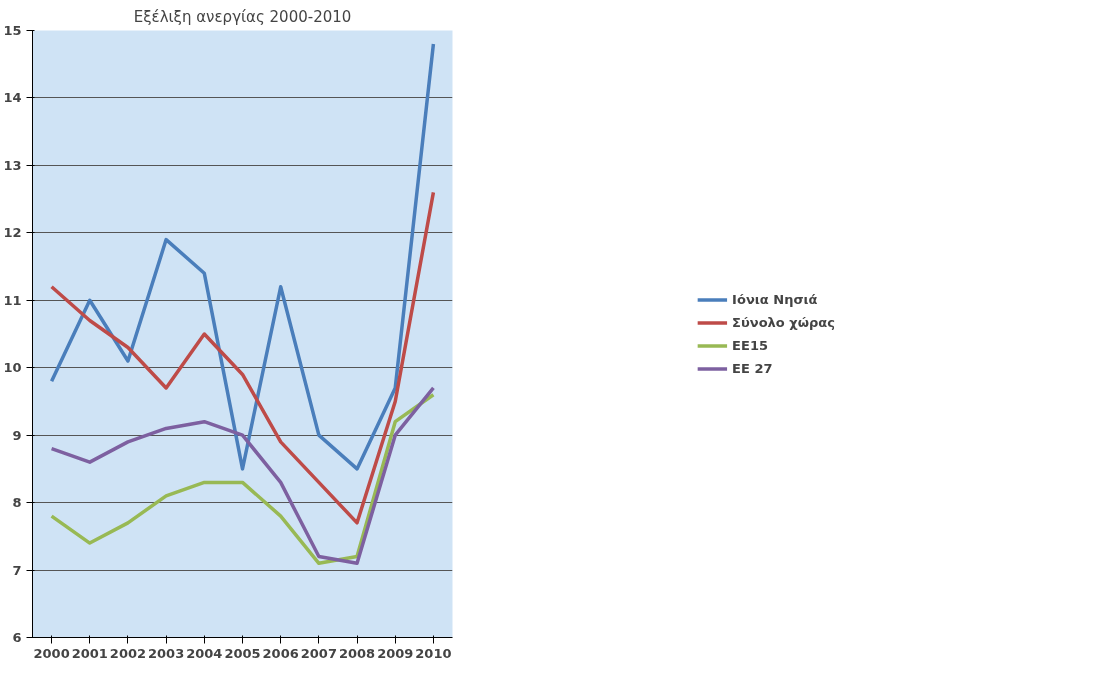  Describe the element at coordinates (17, 570) in the screenshot. I see `y-tick-label: 7` at that location.